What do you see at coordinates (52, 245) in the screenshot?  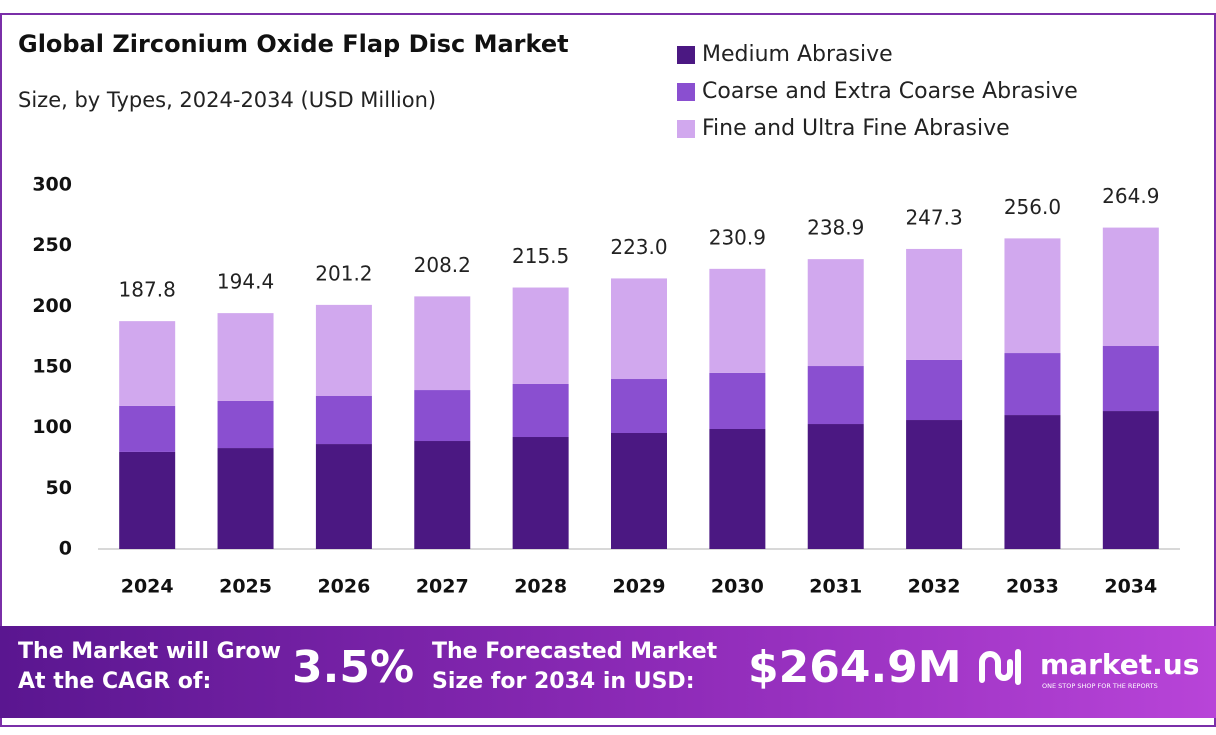 I see `y-tick-label: 250` at bounding box center [52, 245].